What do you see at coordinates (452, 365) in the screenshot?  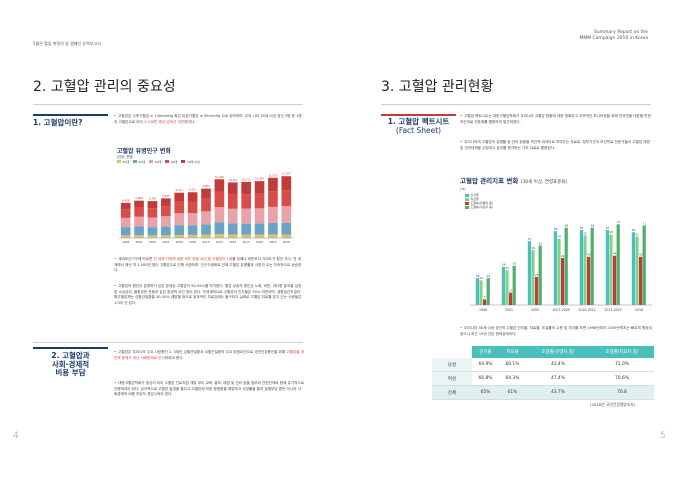 I see `table-row-label: 남성` at bounding box center [452, 365].